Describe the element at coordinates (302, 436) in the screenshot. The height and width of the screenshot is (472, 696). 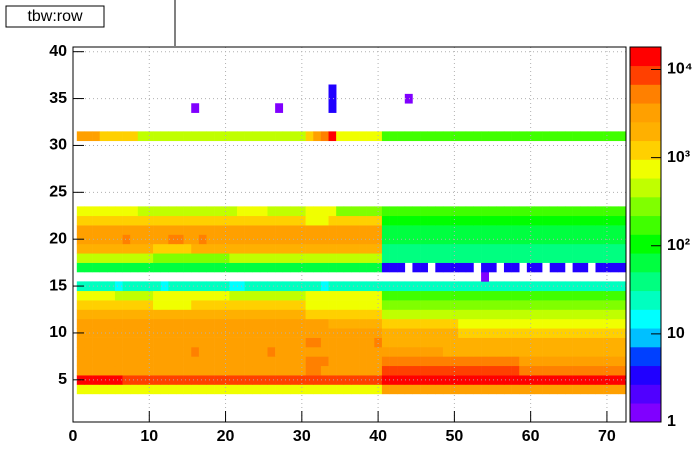
I see `x-tick-label: 30` at that location.